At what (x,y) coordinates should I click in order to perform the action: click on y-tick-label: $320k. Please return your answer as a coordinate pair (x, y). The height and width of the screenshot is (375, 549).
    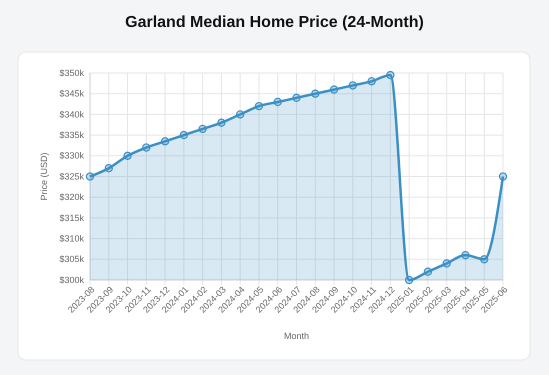
    Looking at the image, I should click on (71, 197).